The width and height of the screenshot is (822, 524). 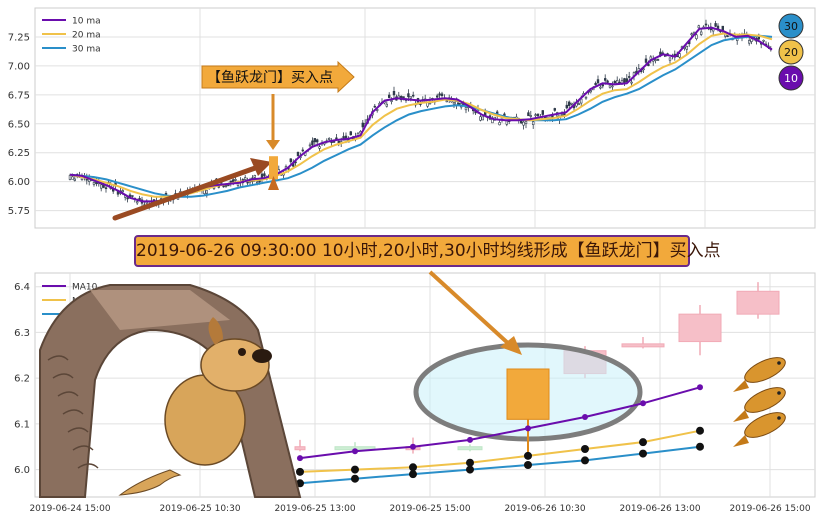 I want to click on bottom-y-tick-label: 6.2, so click(x=22, y=379).